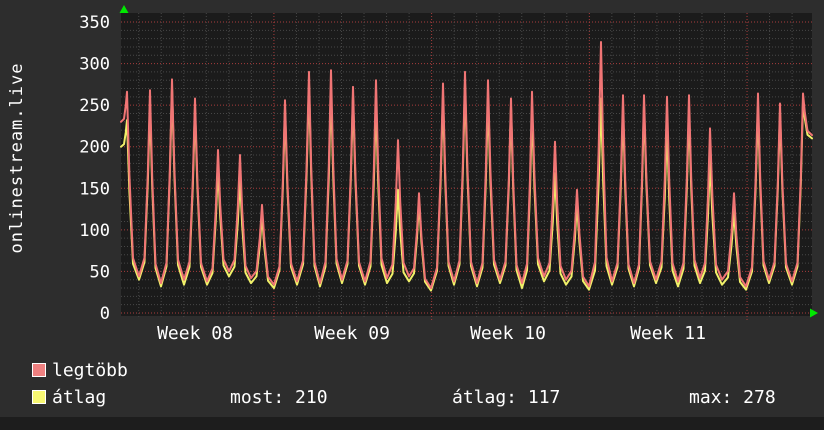 This screenshot has width=824, height=430. I want to click on x-week-label: Week 08, so click(195, 333).